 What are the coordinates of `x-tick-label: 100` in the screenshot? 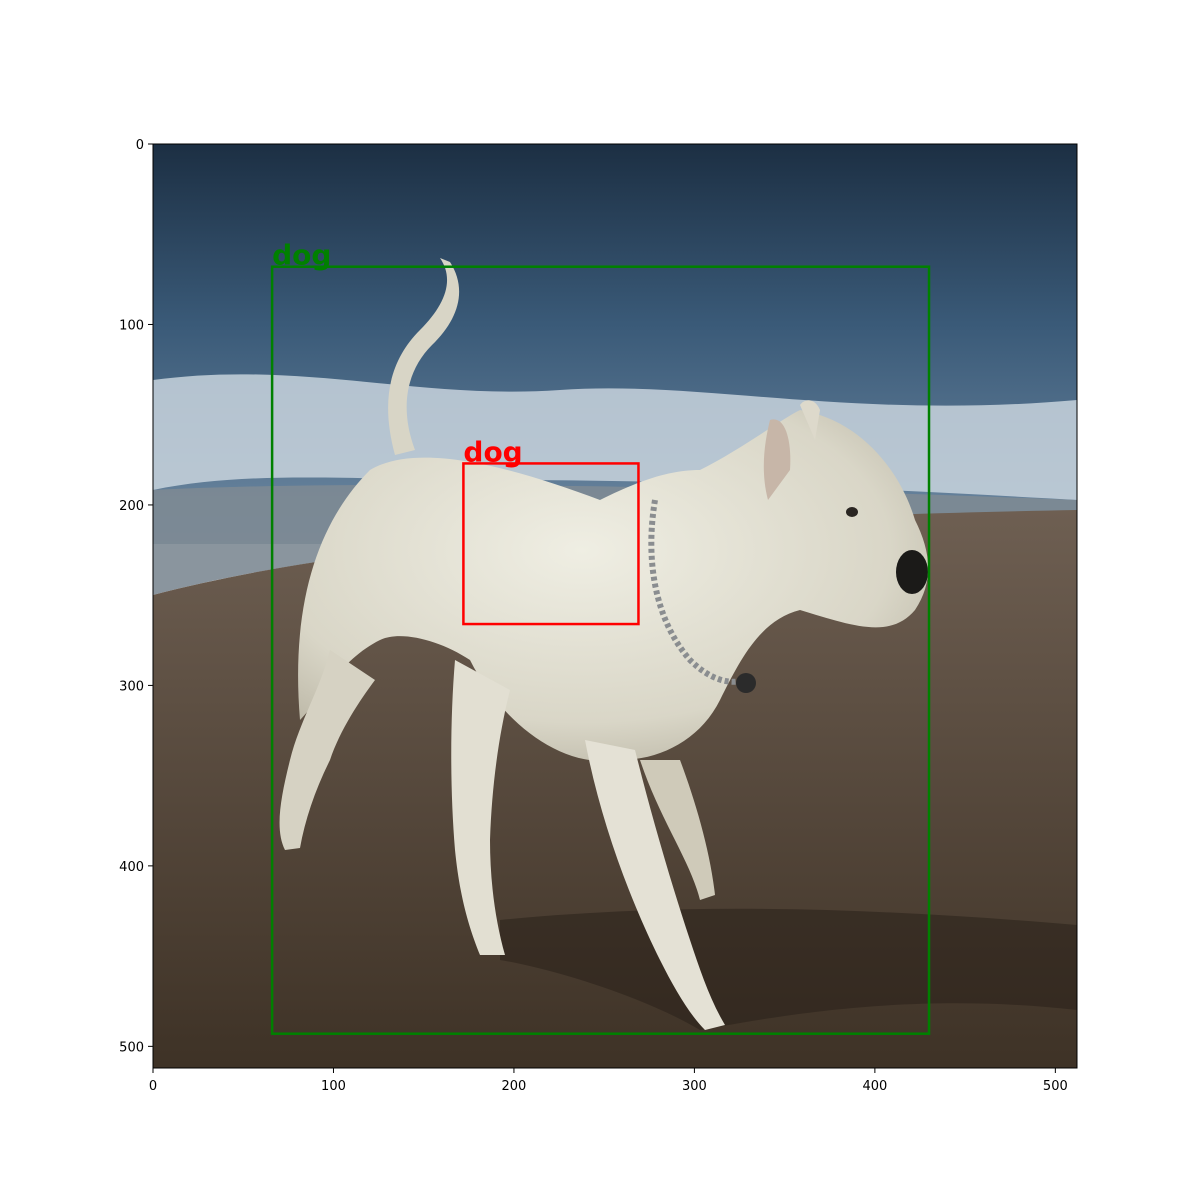 It's located at (333, 1086).